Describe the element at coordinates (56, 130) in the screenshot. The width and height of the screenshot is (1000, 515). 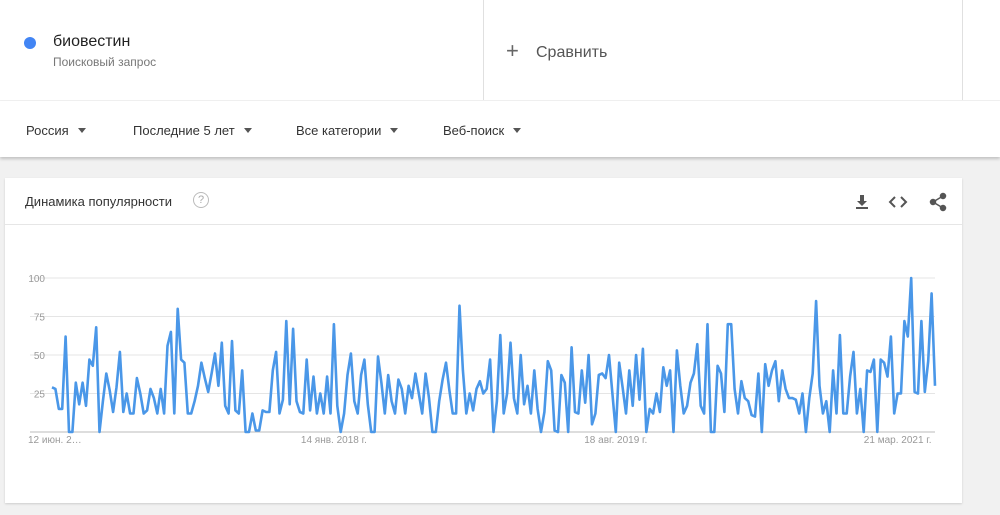
I see `filter: Россия` at that location.